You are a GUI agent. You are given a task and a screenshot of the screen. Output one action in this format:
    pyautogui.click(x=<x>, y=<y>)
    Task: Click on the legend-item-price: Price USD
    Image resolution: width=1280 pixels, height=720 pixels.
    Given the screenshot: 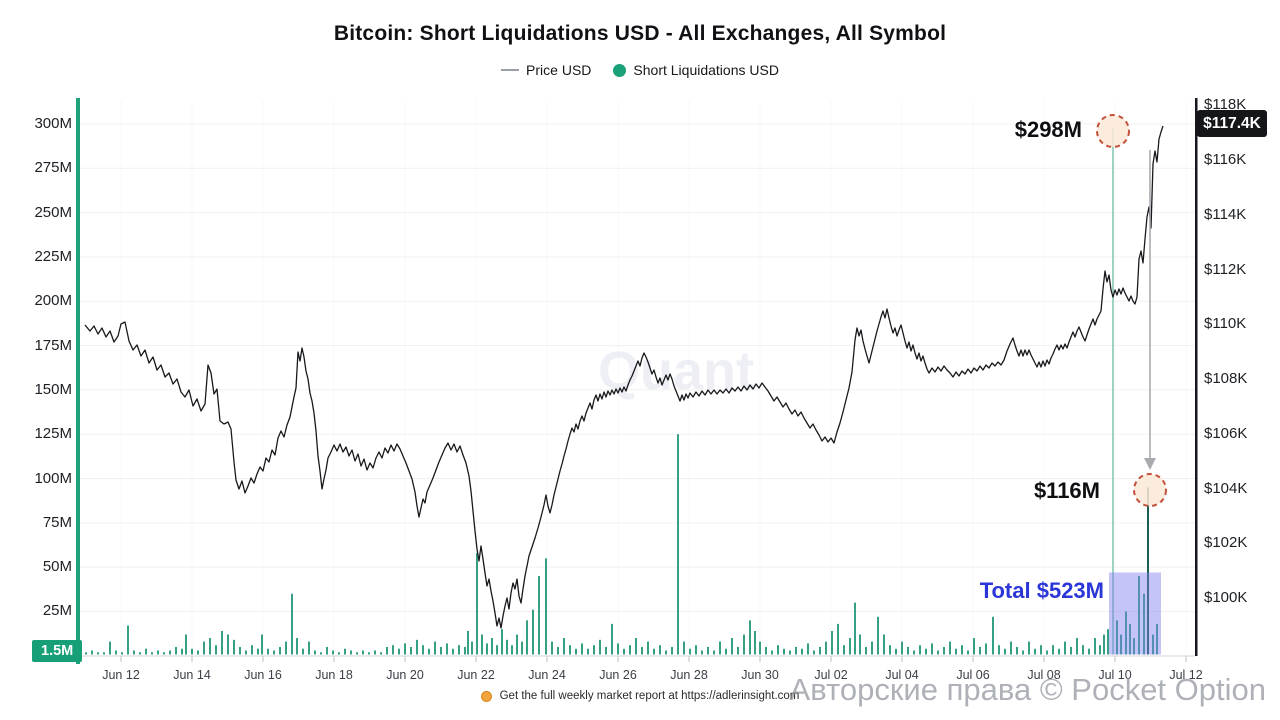 What is the action you would take?
    pyautogui.click(x=546, y=70)
    